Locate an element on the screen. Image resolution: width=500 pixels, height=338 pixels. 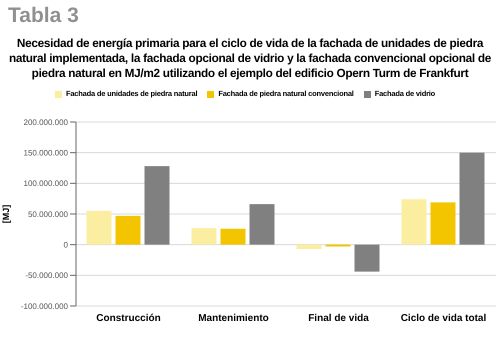
chart-title: Necesidad de energía primaria para el ciclo de vida de la fachada de unidades de piedra natural implementada, la fachada opcional de vidrio y la fachada convencional opcional de piedra natural en MJ/m2 utilizando el ejemplo del edificio Opern Turm de Frankfurt is located at coordinates (250, 58).